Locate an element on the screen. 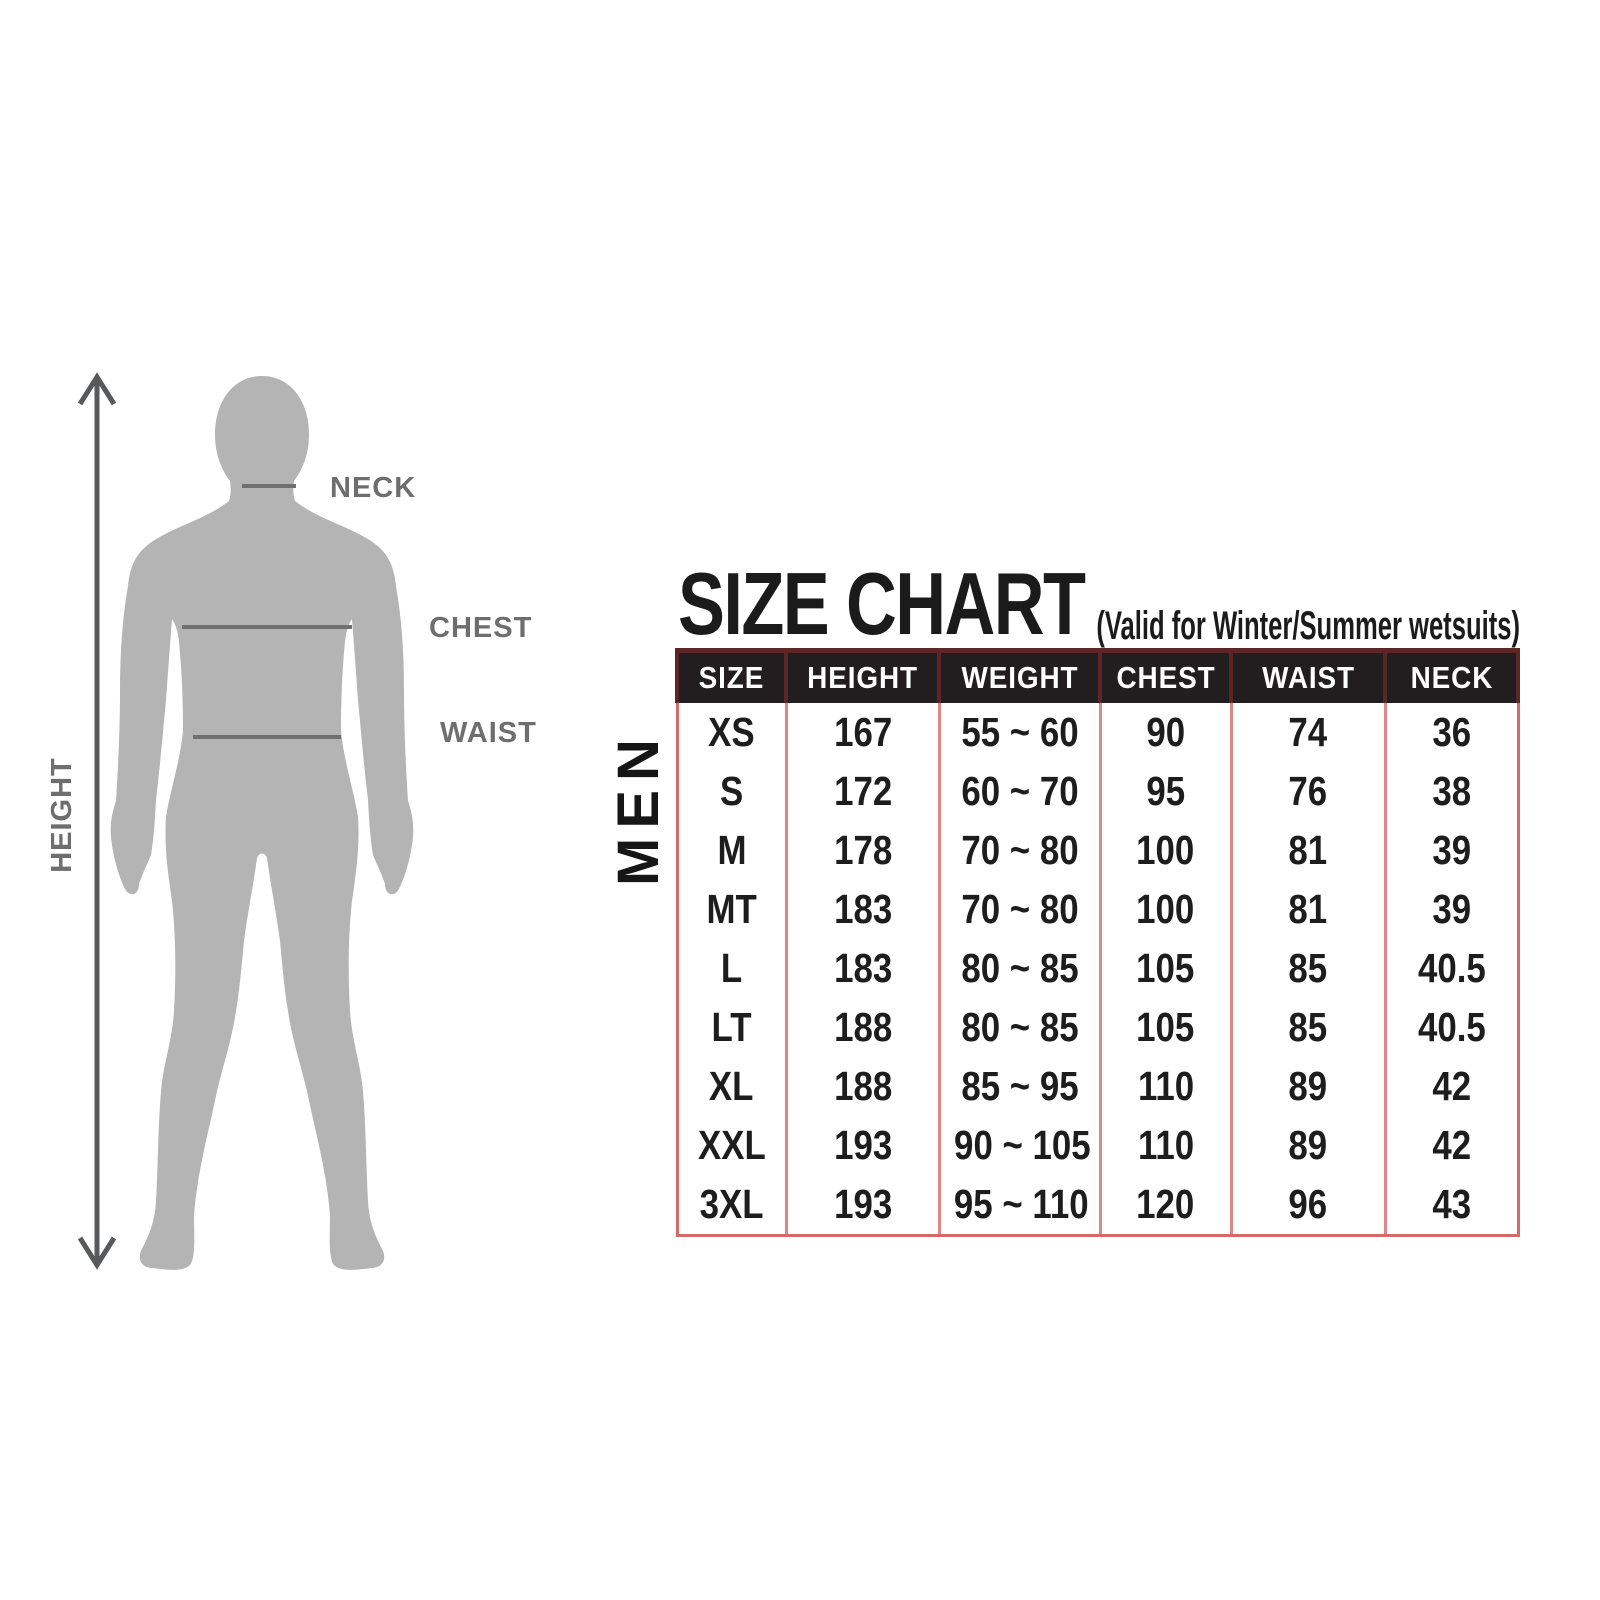  value-cell: 178 is located at coordinates (862, 850).